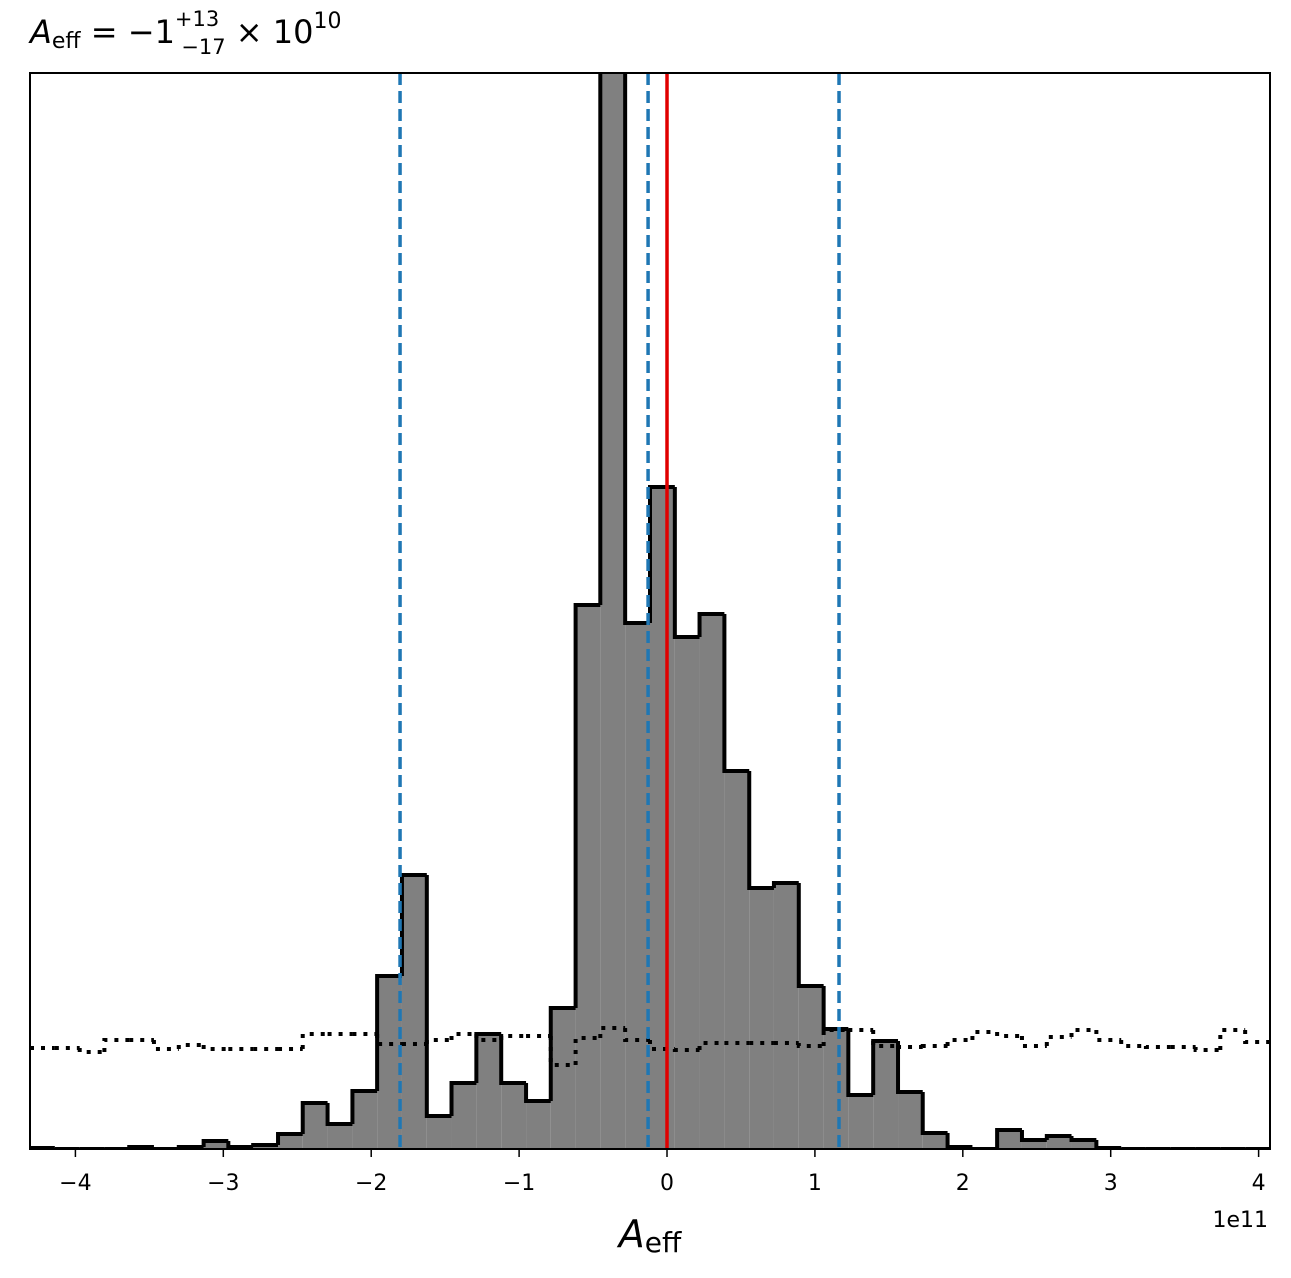  What do you see at coordinates (963, 1183) in the screenshot?
I see `x-tick-label: 2` at bounding box center [963, 1183].